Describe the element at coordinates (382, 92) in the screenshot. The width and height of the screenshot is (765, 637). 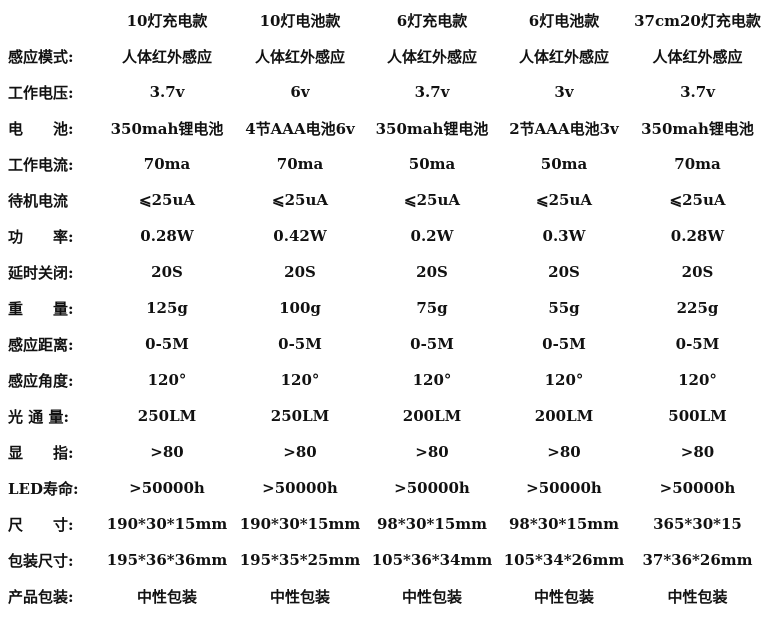
I see `table-row: 工作电压: 3.7v 6v 3.7v 3v 3.7v` at that location.